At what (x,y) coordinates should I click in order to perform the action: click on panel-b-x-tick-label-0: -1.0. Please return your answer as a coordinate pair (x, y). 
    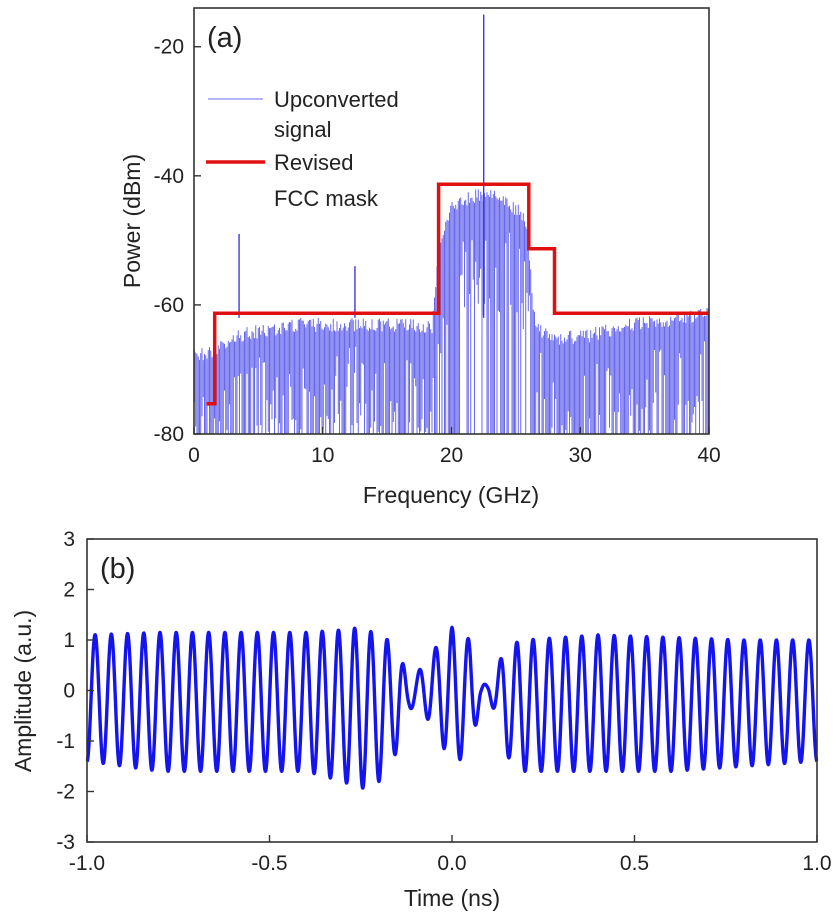
    Looking at the image, I should click on (87, 863).